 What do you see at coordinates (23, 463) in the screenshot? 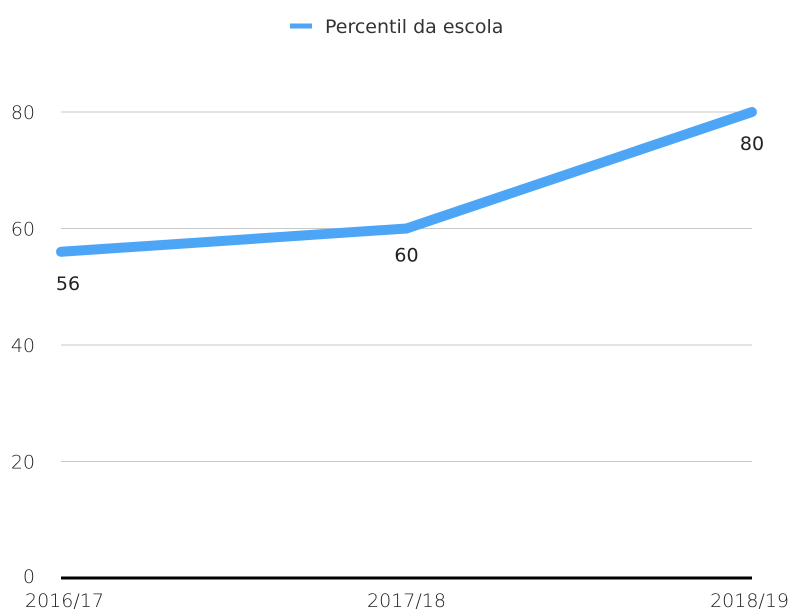
I see `y-tick-label-20: 20` at bounding box center [23, 463].